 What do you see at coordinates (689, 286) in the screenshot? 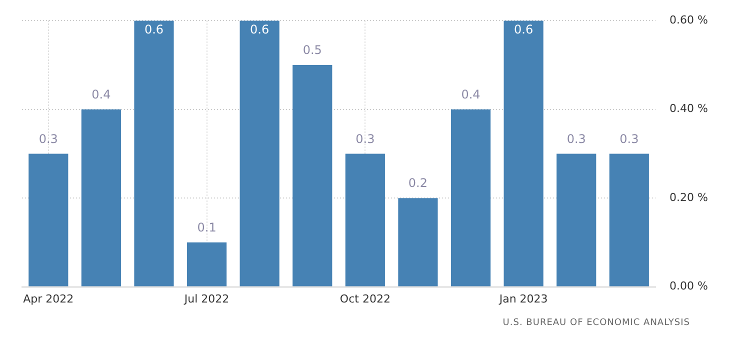
I see `y-tick-label: 0.00 %` at bounding box center [689, 286].